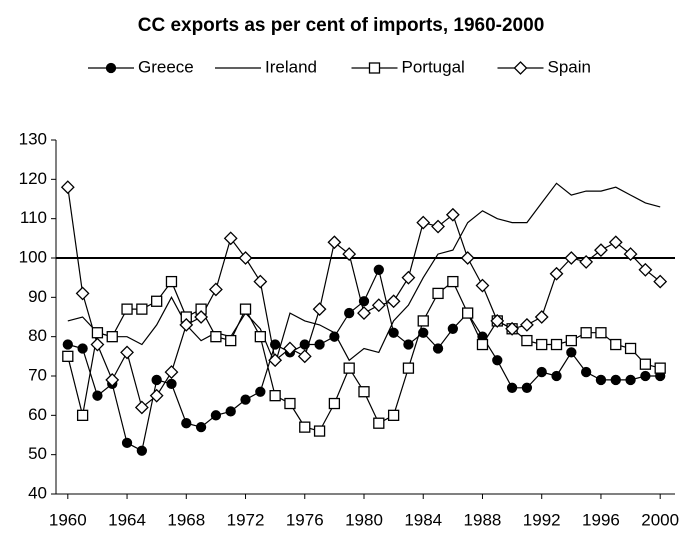 This screenshot has height=533, width=683. Describe the element at coordinates (37, 335) in the screenshot. I see `y-tick-label: 80` at that location.